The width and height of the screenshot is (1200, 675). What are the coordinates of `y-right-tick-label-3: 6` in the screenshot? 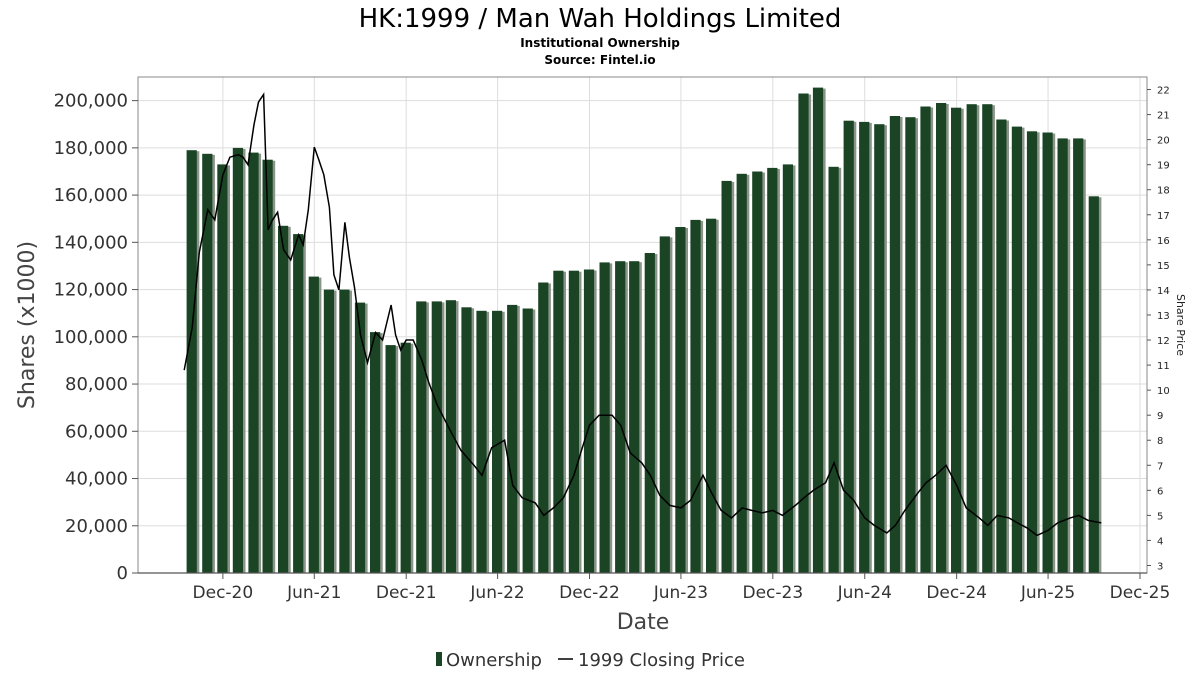 It's located at (1160, 491).